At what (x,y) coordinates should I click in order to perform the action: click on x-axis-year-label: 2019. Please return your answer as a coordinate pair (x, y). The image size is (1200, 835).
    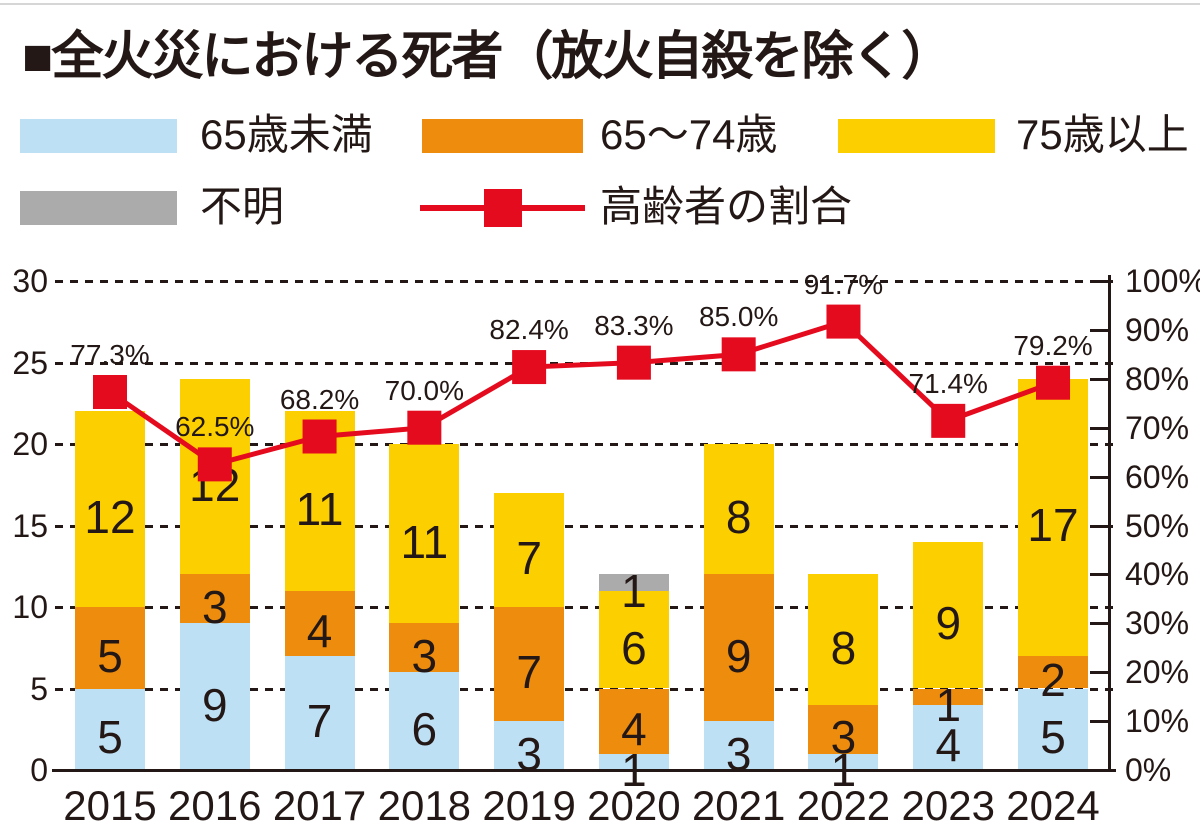
    Looking at the image, I should click on (529, 805).